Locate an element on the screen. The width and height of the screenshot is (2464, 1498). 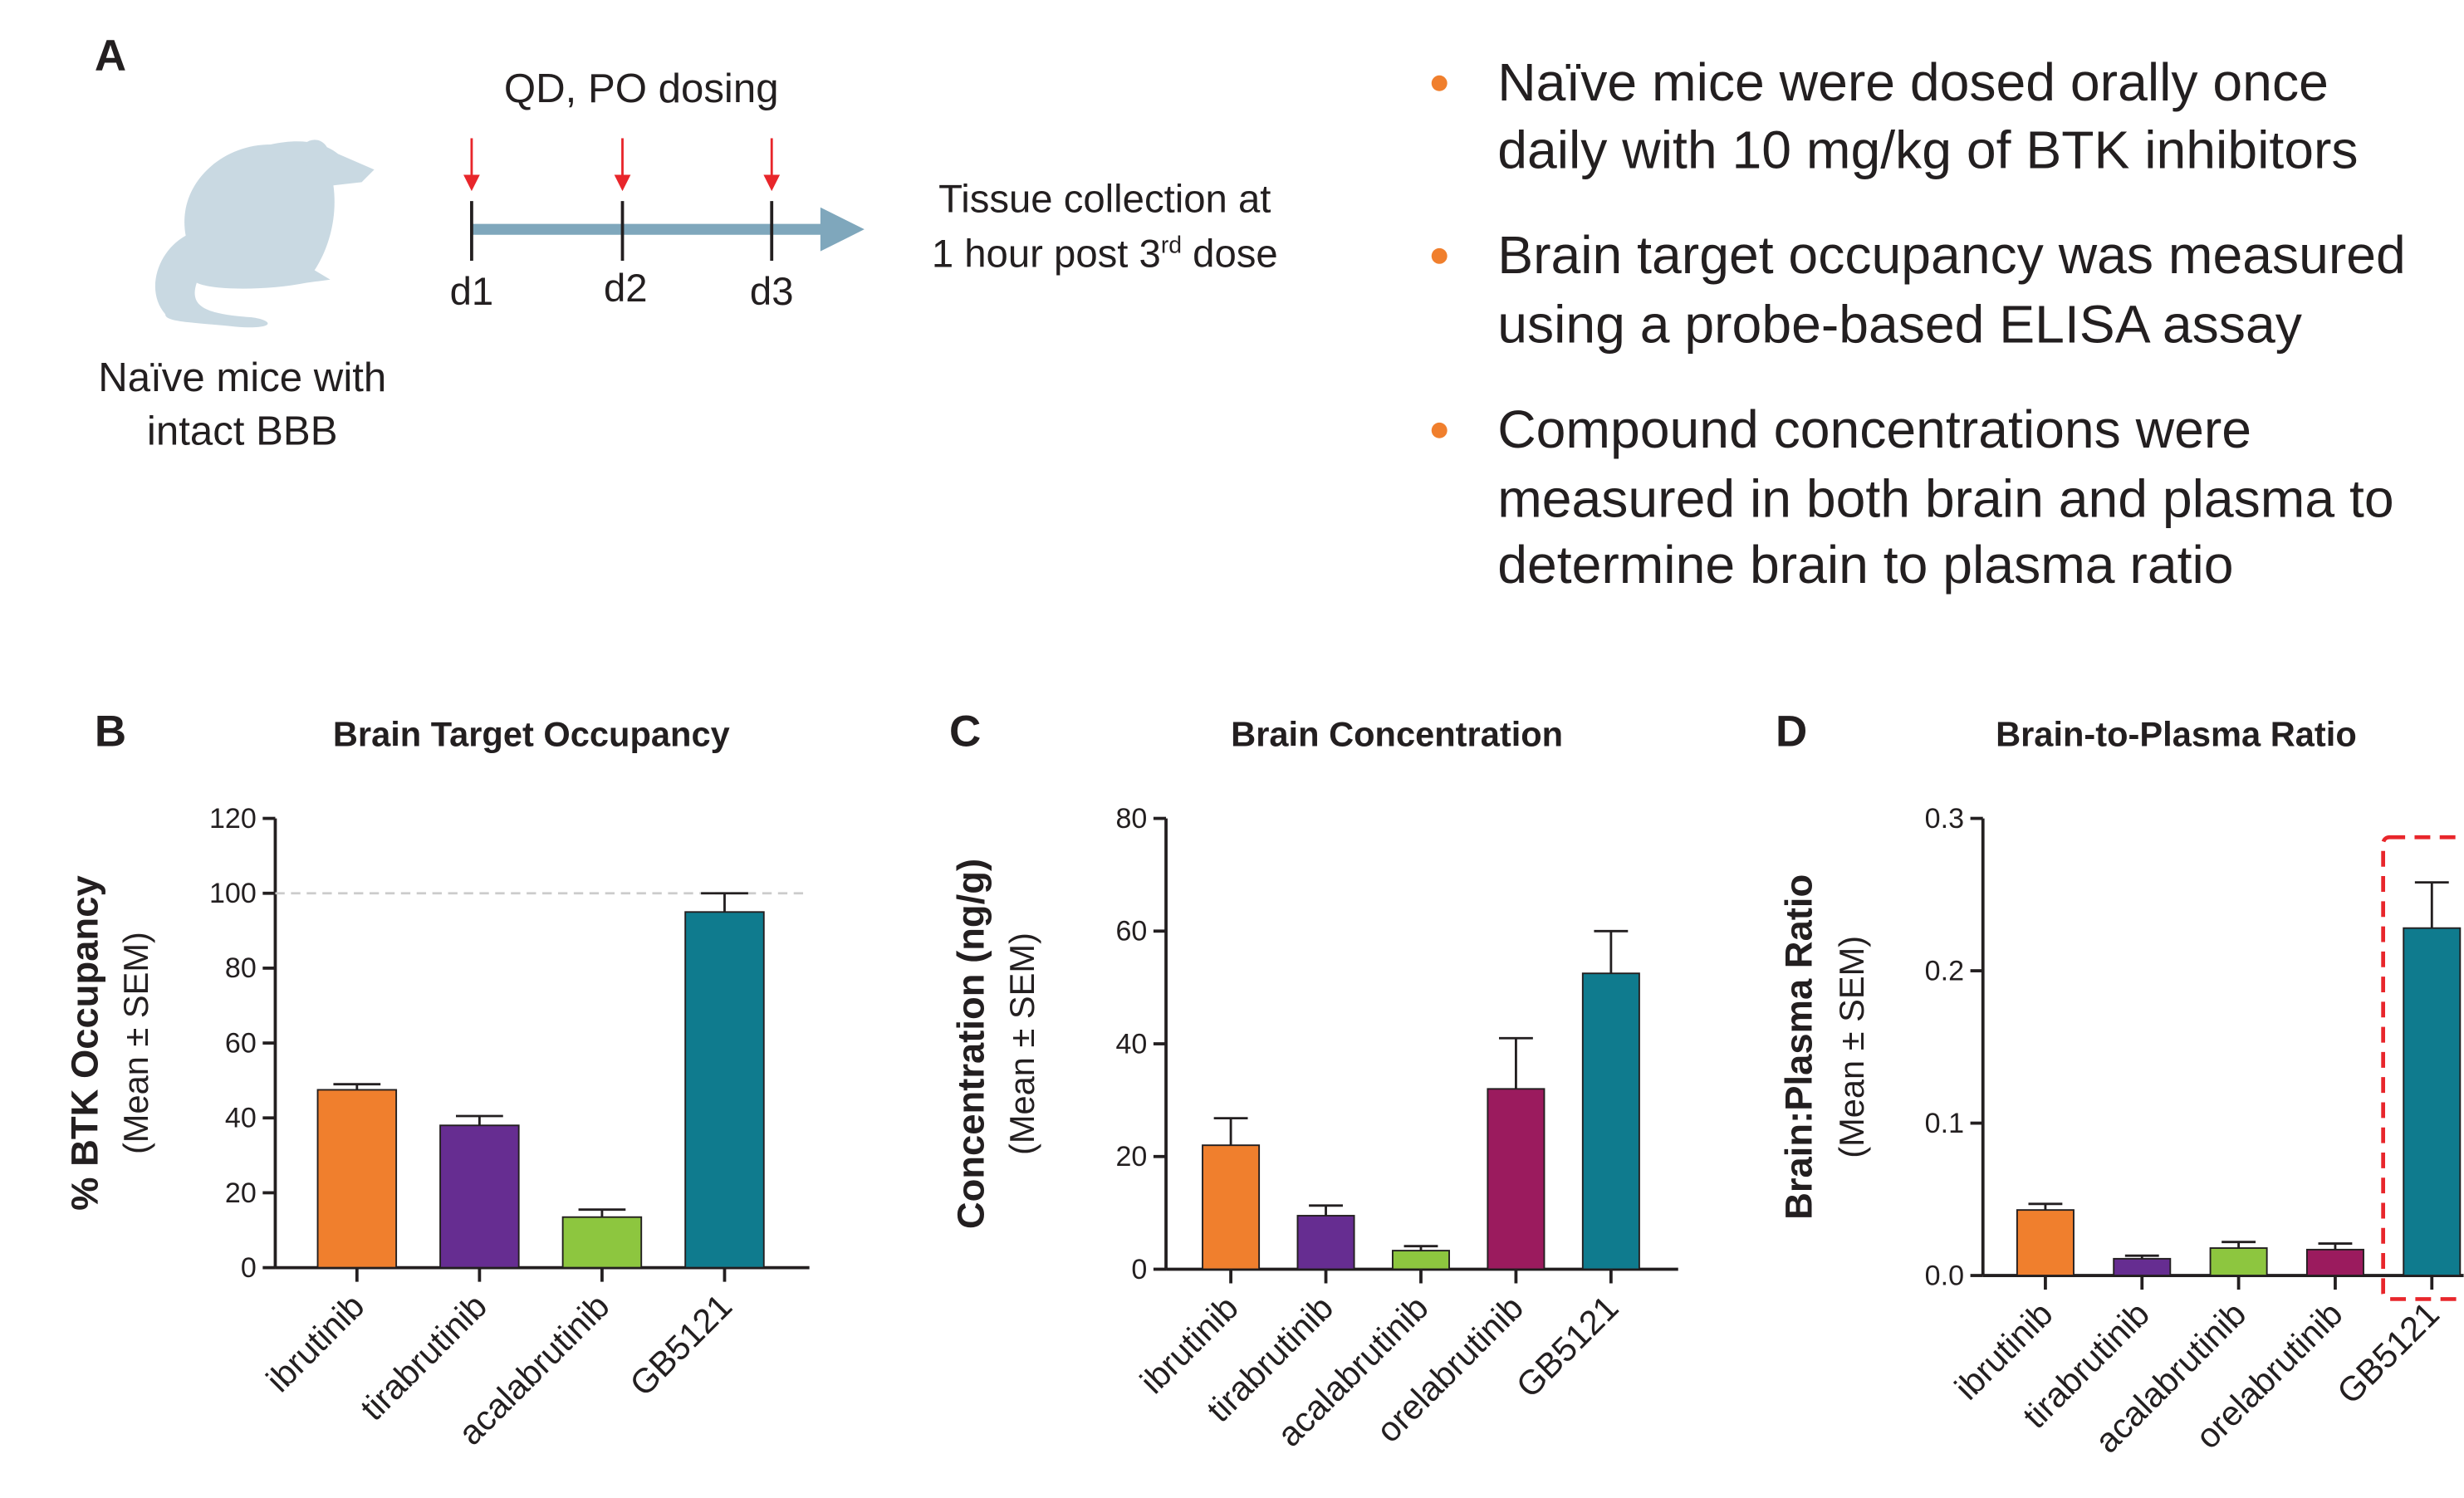
bullet-text: Brain target occupancy was measured is located at coordinates (1951, 255).